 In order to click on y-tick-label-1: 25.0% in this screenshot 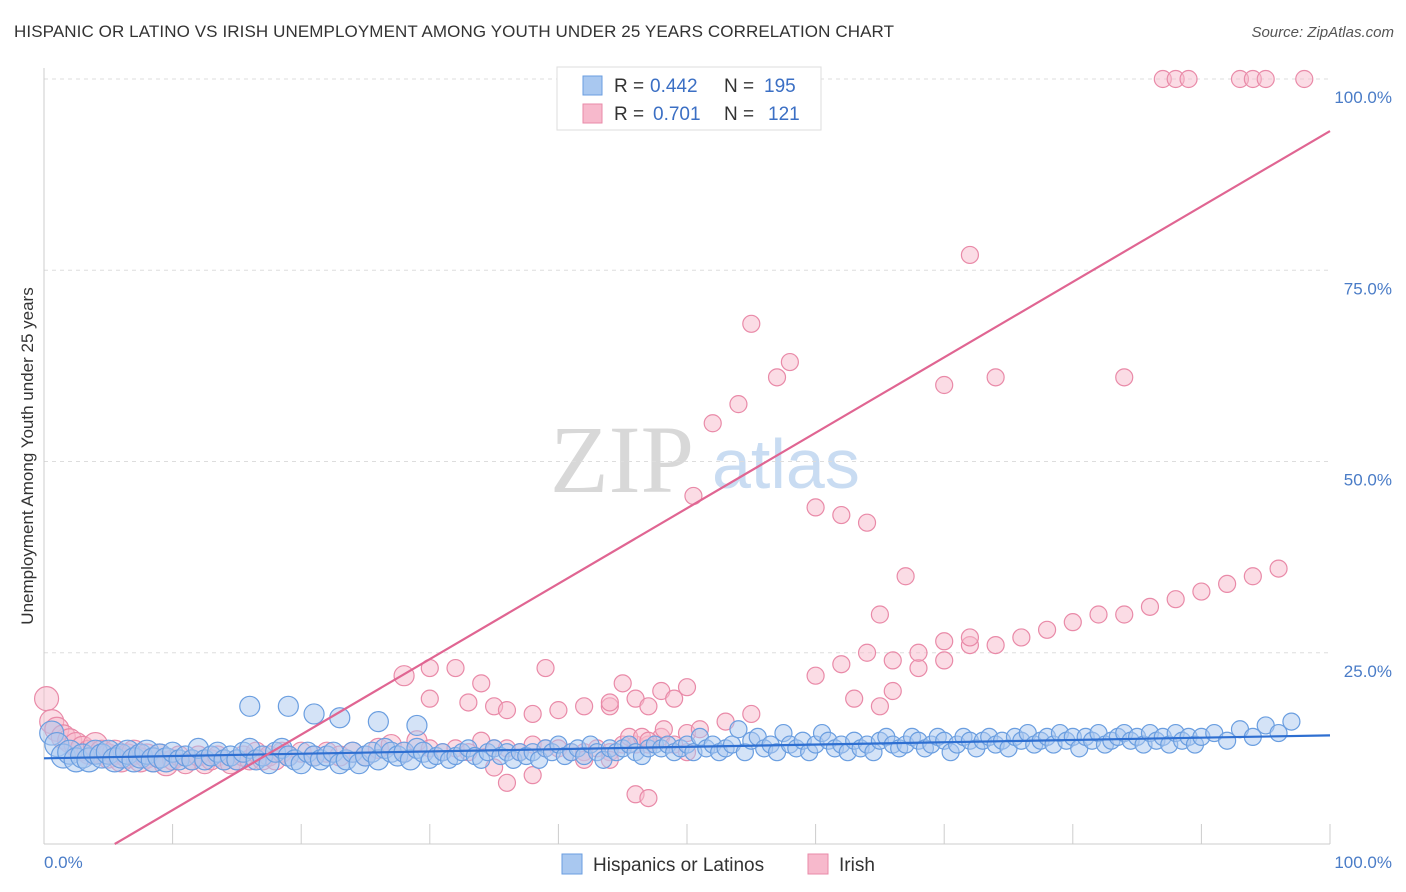, I will do `click(1368, 671)`.